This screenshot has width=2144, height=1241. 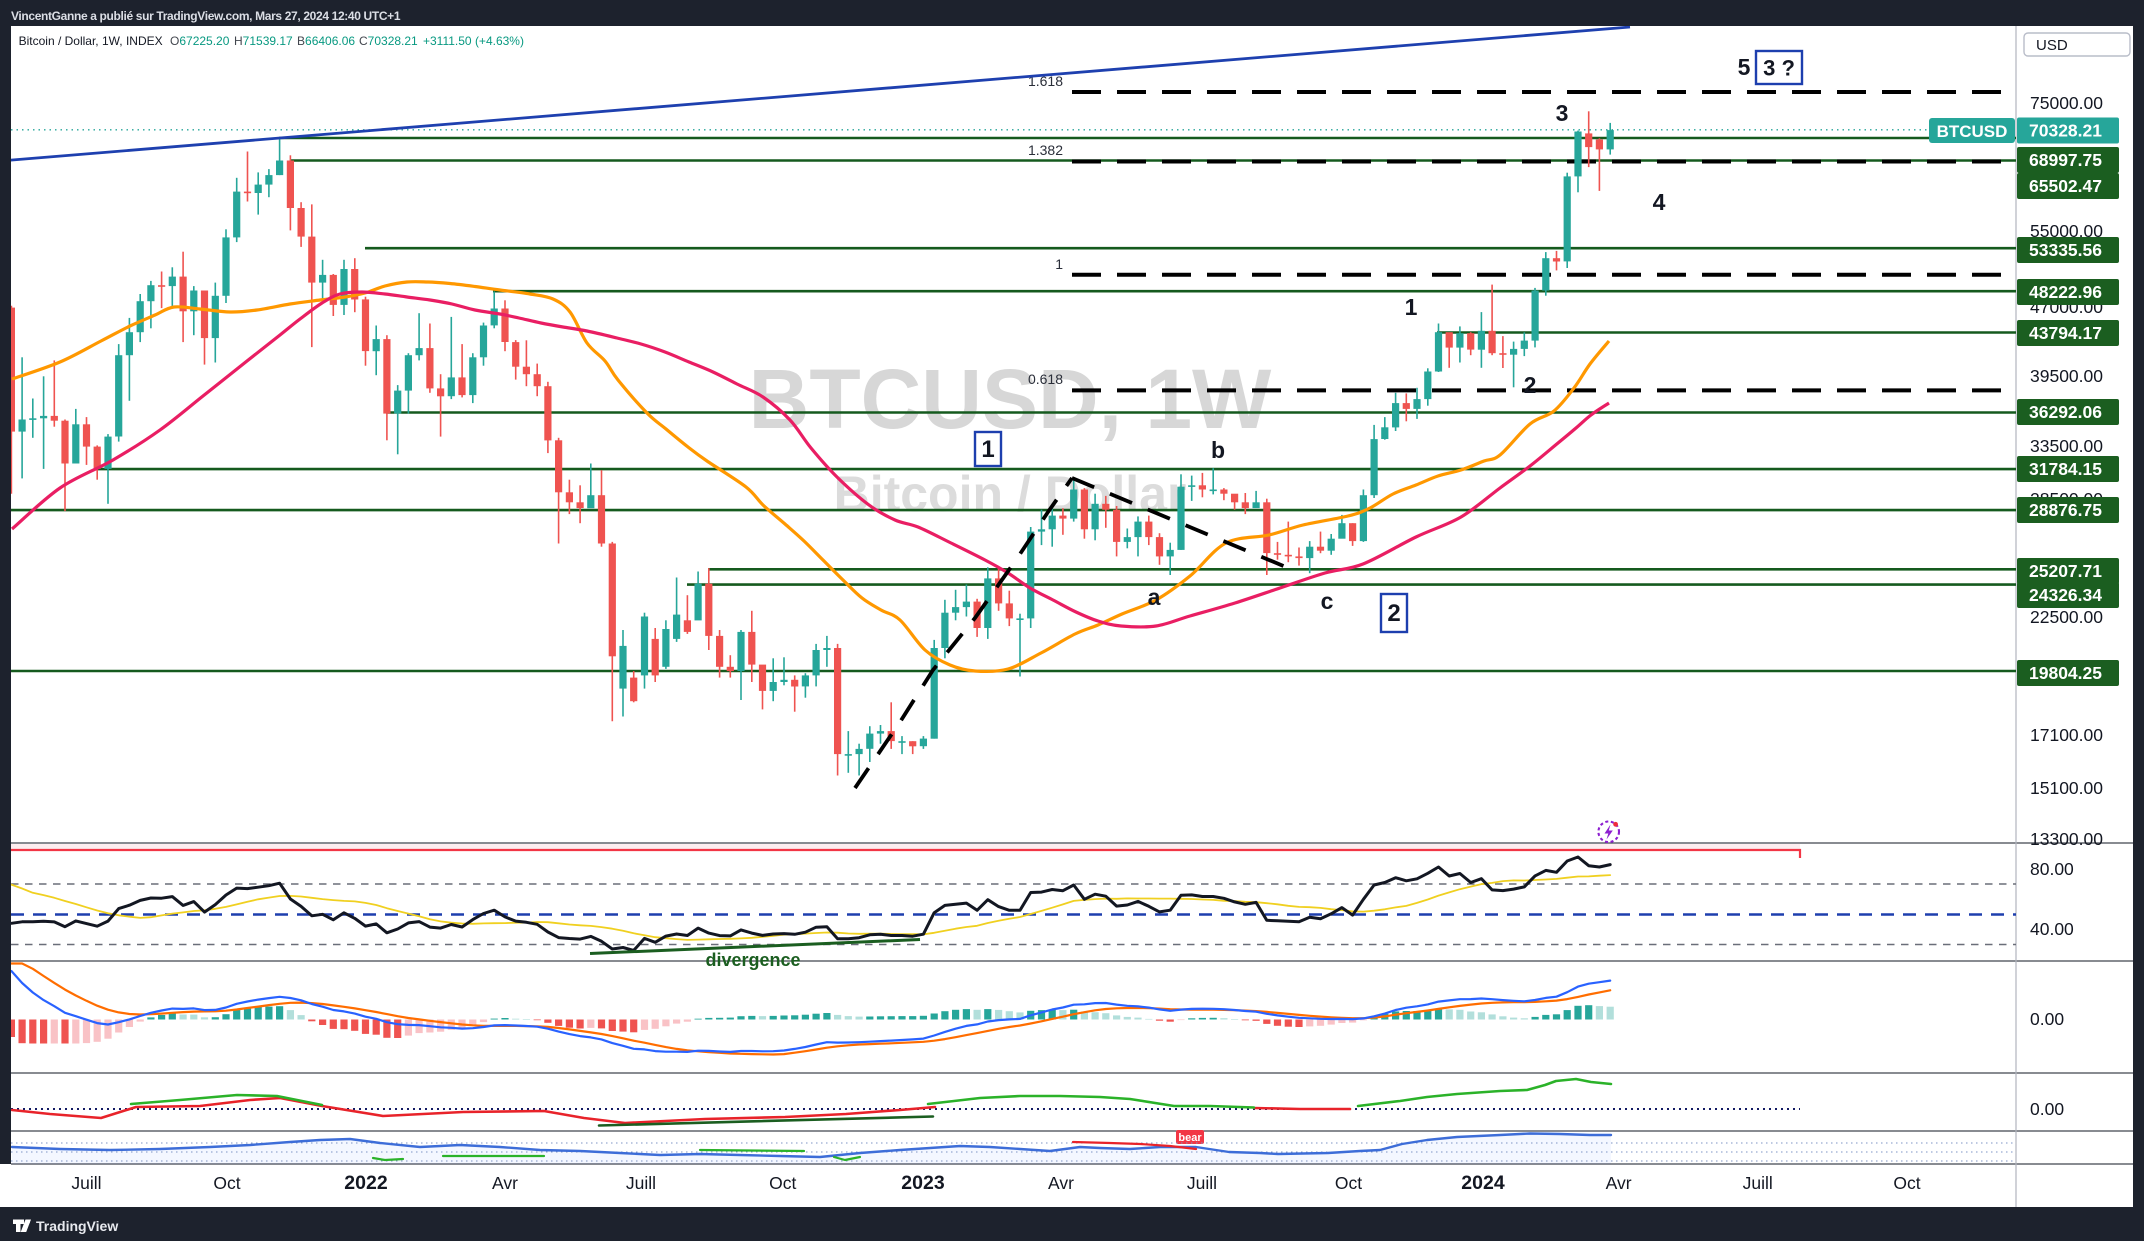 What do you see at coordinates (2065, 412) in the screenshot?
I see `svg-text: 36292.06` at bounding box center [2065, 412].